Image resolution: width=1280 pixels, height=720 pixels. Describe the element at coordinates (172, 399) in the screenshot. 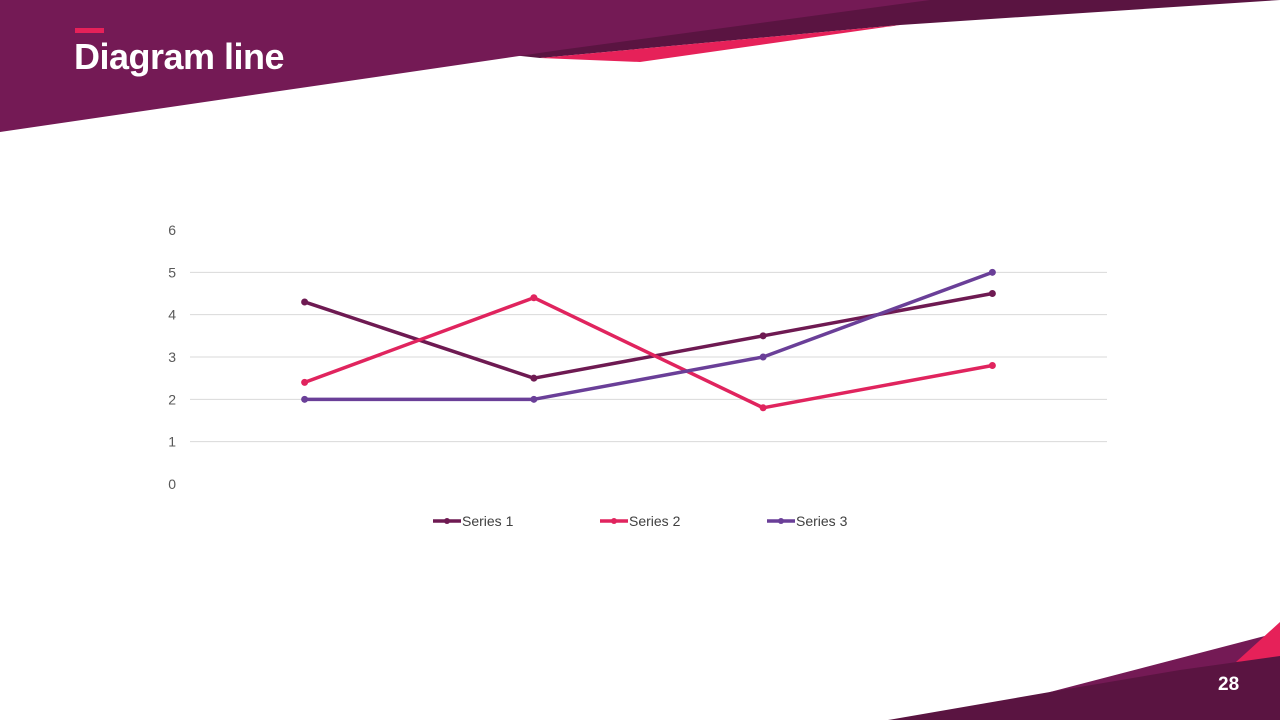

I see `y-tick-label: 2` at that location.